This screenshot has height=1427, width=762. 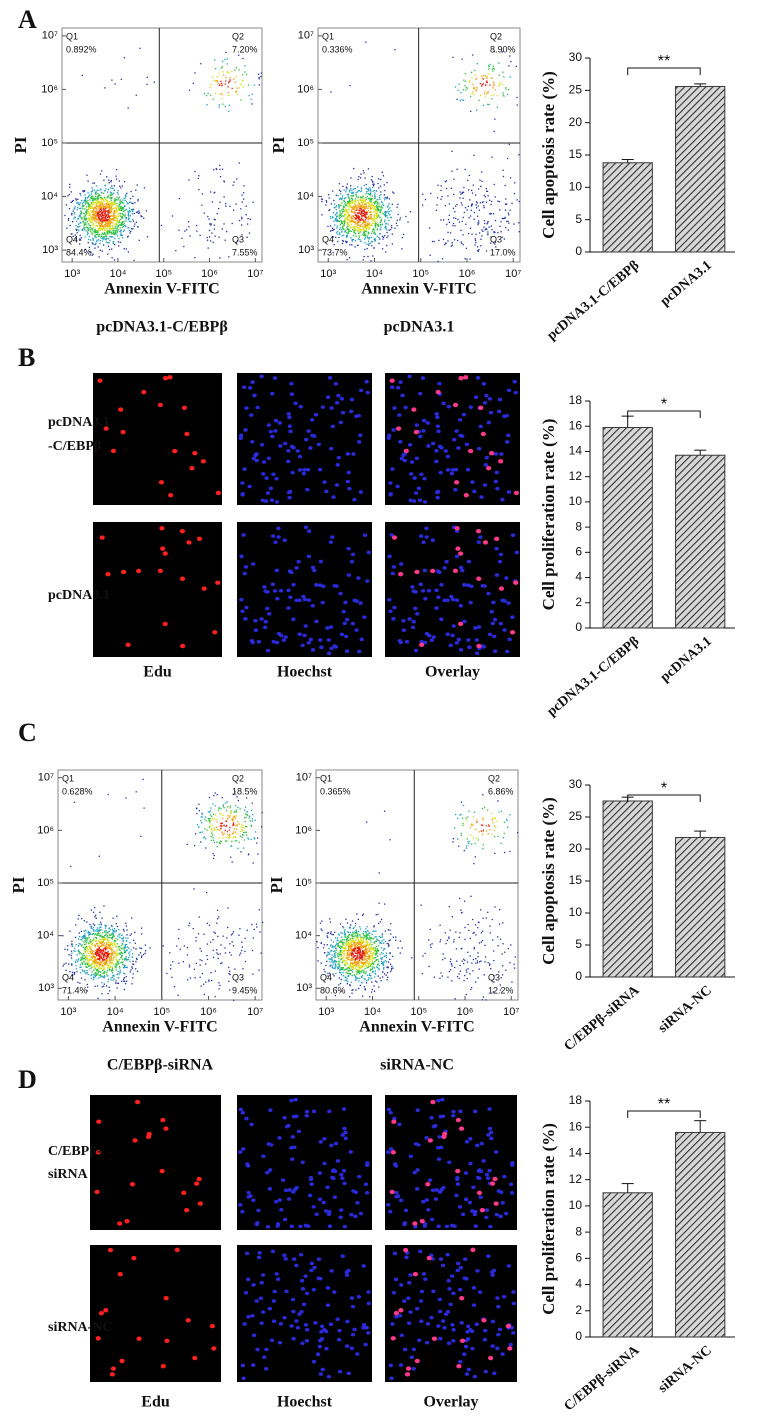 What do you see at coordinates (576, 476) in the screenshot?
I see `y-tick-label: 12` at bounding box center [576, 476].